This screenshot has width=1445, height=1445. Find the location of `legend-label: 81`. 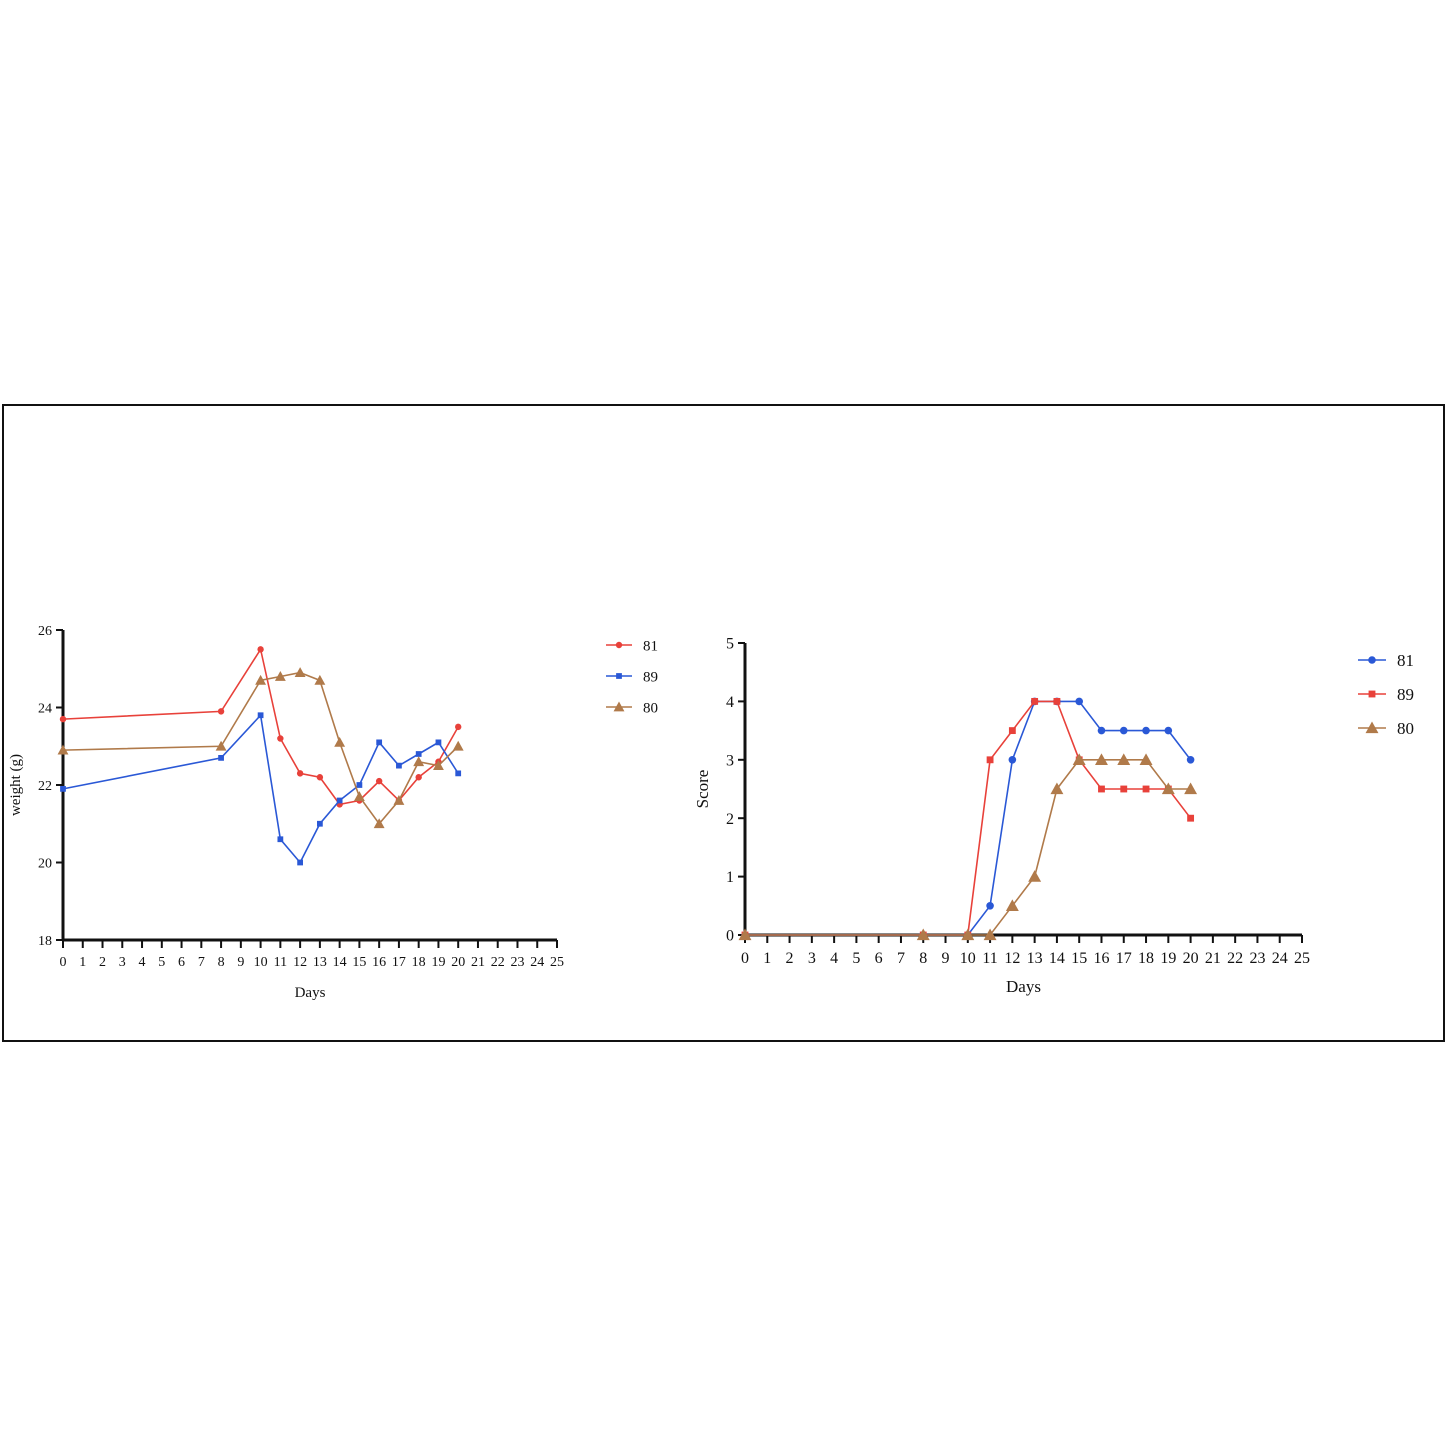

legend-label: 81 is located at coordinates (650, 646).